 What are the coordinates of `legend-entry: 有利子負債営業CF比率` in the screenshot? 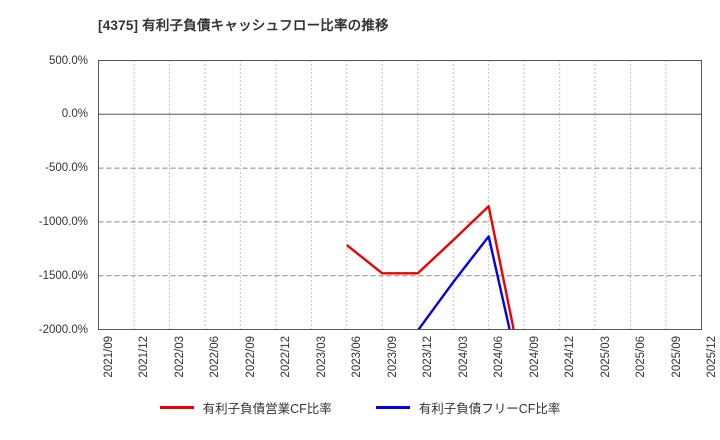 It's located at (245, 407).